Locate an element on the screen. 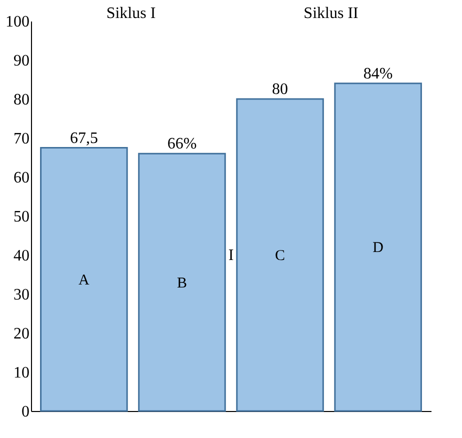  data-label: 80 is located at coordinates (280, 89).